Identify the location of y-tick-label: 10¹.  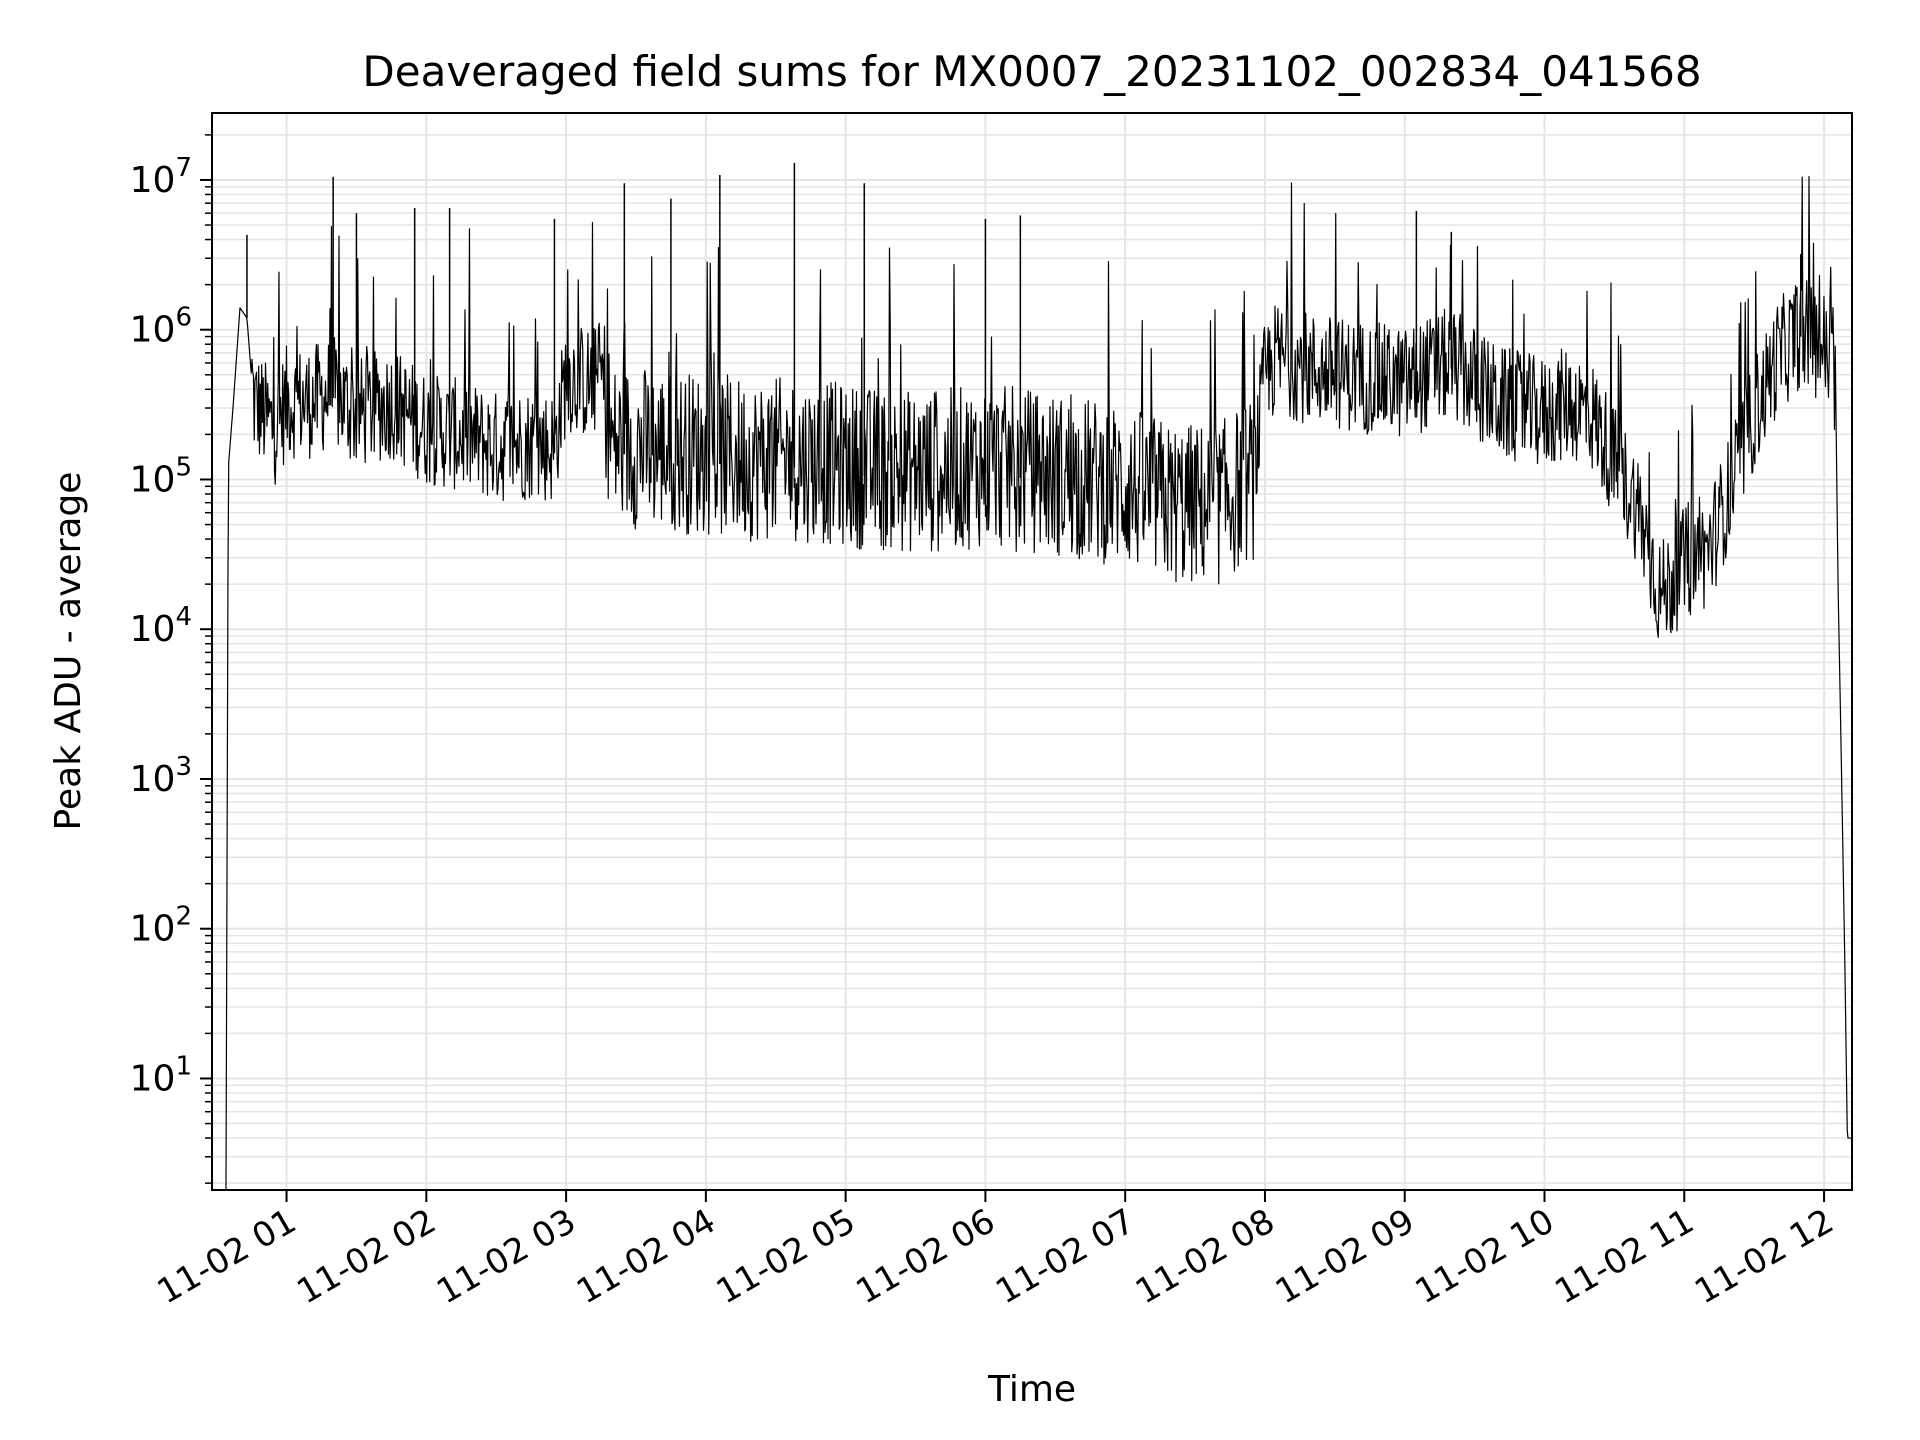
(161, 1075).